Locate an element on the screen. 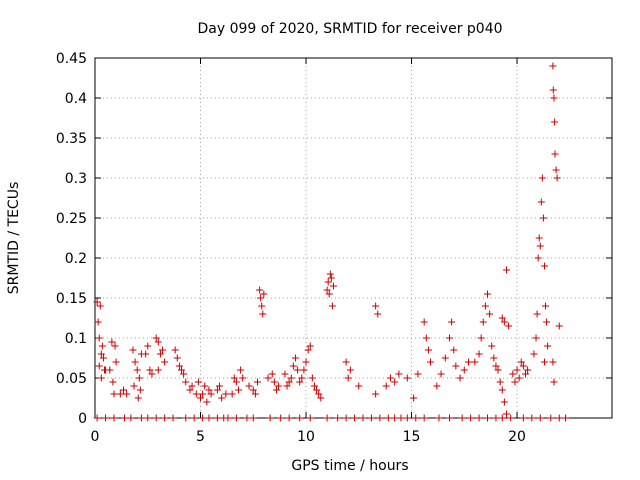 The height and width of the screenshot is (480, 640). y-tick-labels: 0 0.05 0.1 0.15 0.2 0.25 0.3 0.35 0.4 0.45 is located at coordinates (71, 239).